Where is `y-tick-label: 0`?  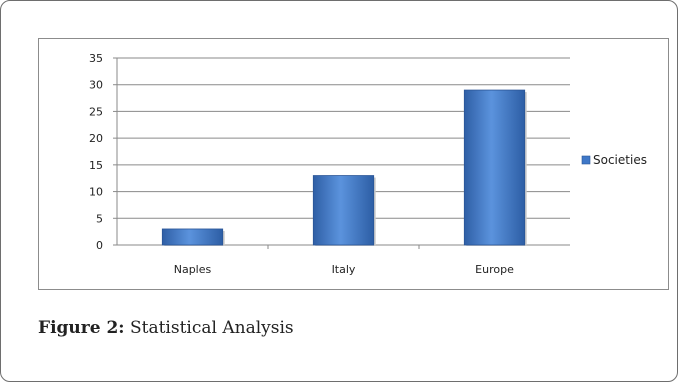
y-tick-label: 0 is located at coordinates (99, 245).